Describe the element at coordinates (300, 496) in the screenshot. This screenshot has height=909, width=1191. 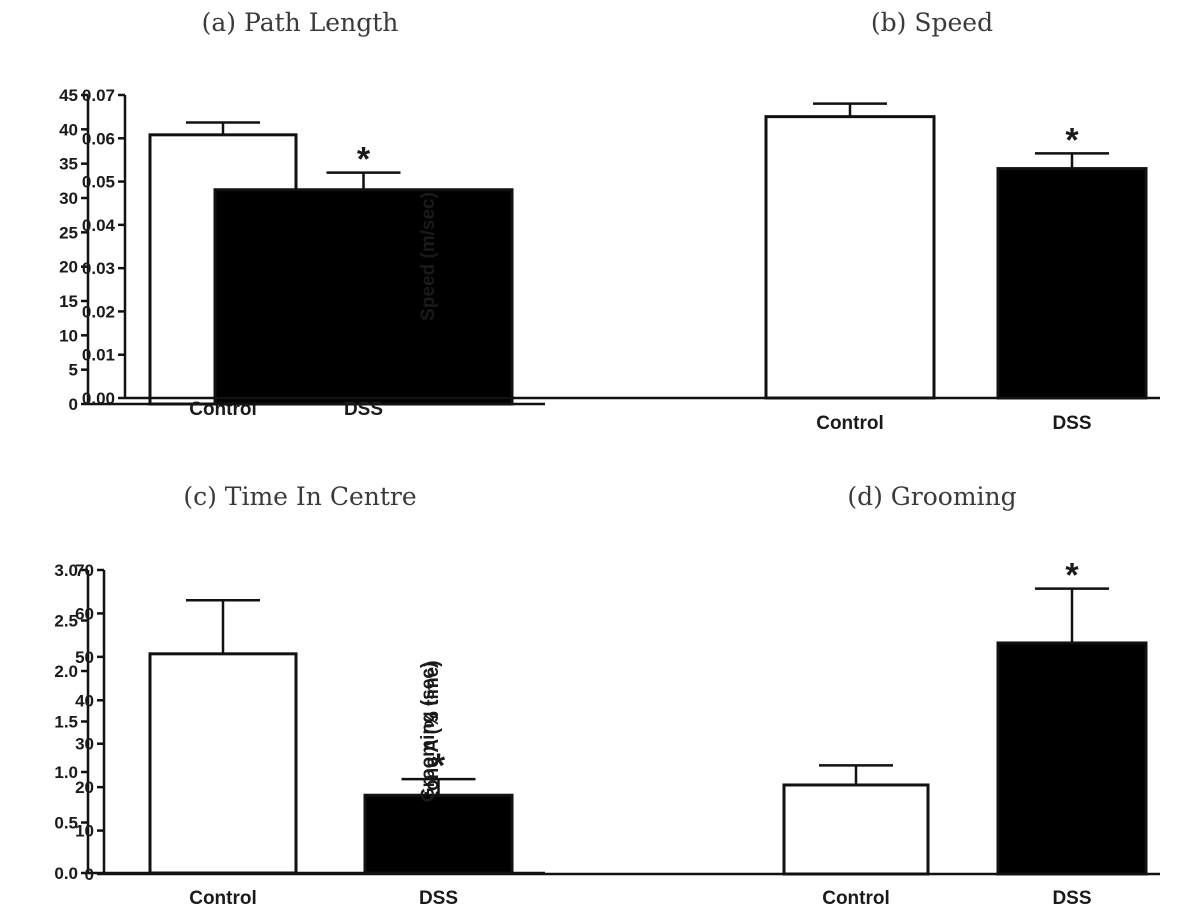
I see `panel-title-time-in-centre: (c) Time In Centre` at that location.